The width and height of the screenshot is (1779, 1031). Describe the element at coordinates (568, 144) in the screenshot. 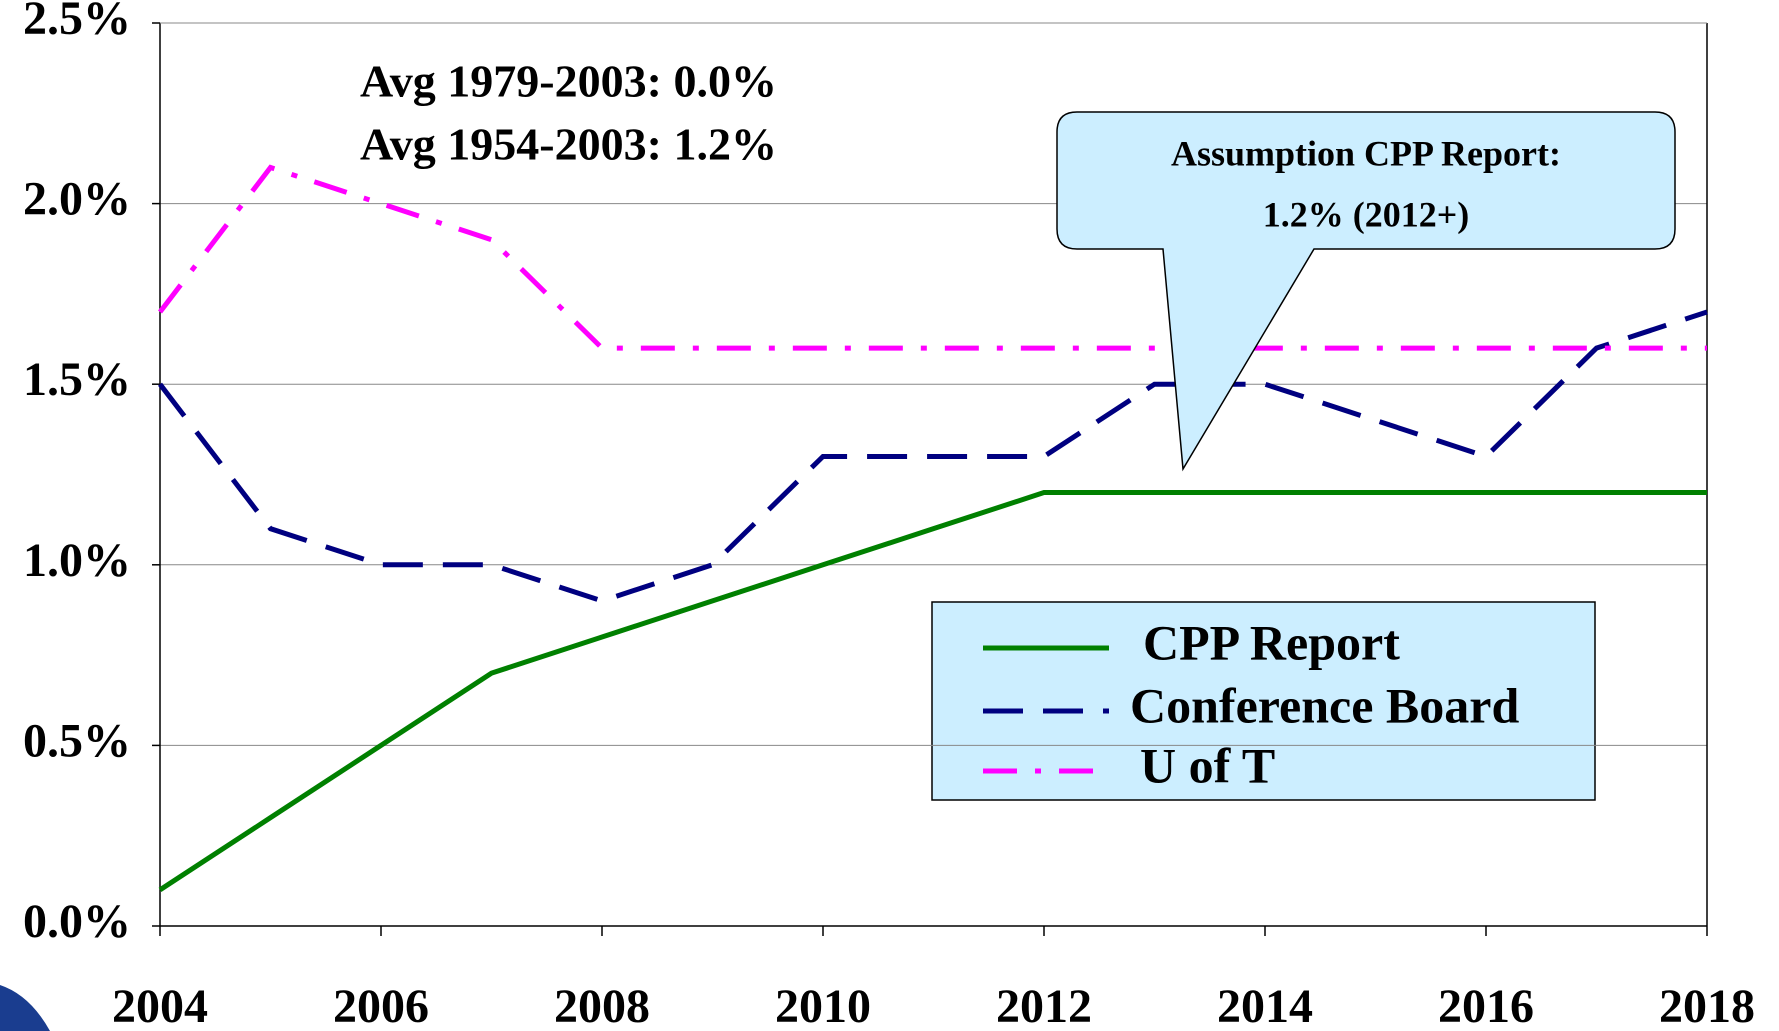

I see `annotation: Avg 1954-2003: 1.2%` at that location.